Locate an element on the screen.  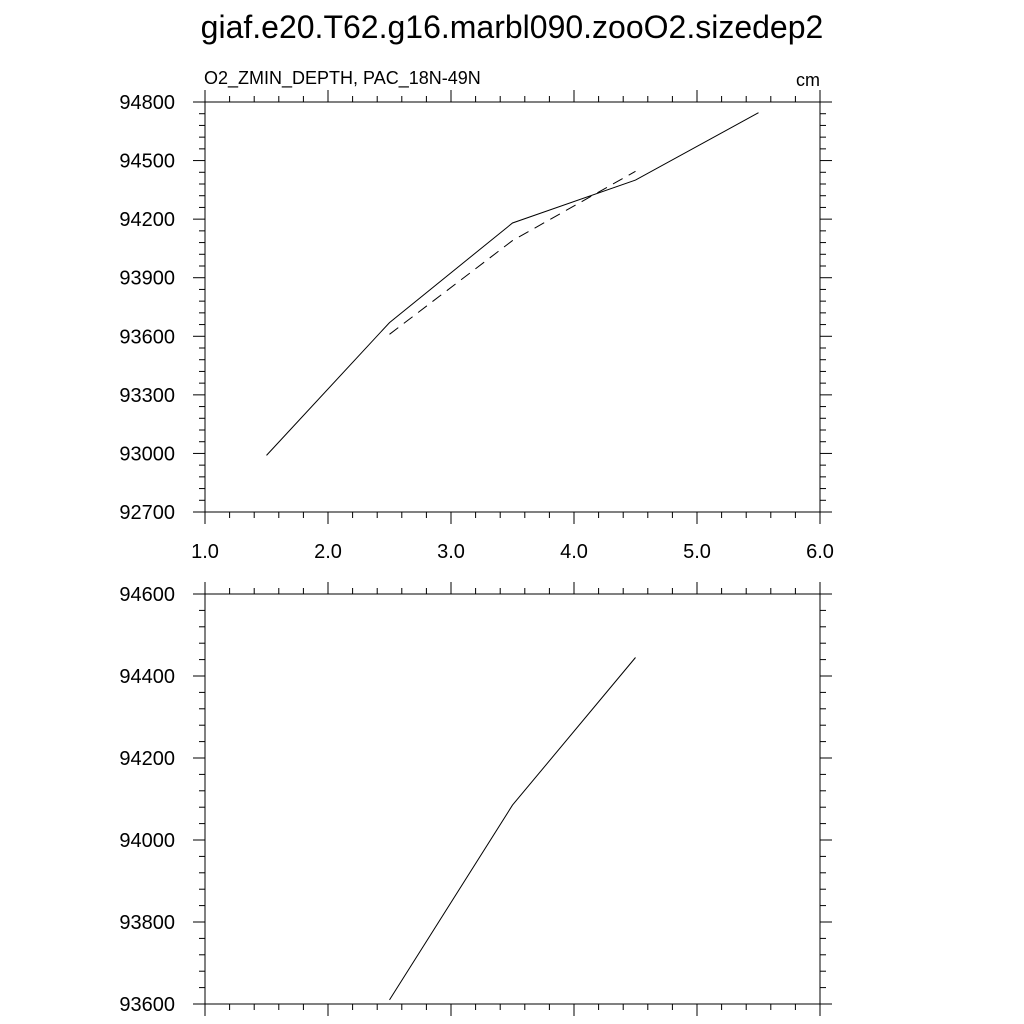
bottom-y-tick-label: 94000 is located at coordinates (147, 841).